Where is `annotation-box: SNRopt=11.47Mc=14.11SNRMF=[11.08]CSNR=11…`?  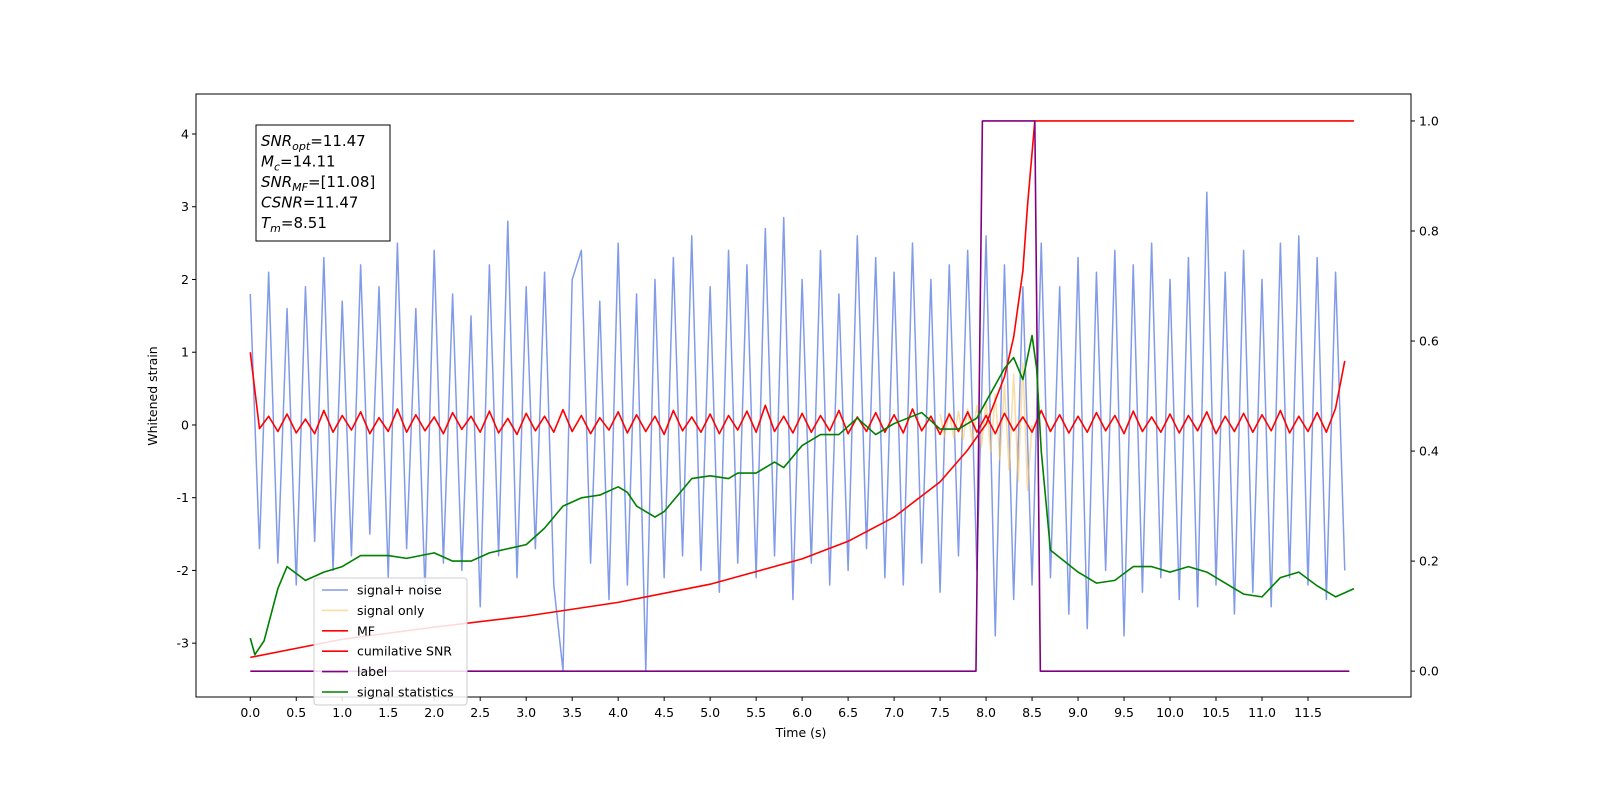
annotation-box: SNRopt=11.47Mc=14.11SNRMF=[11.08]CSNR=11… is located at coordinates (323, 183).